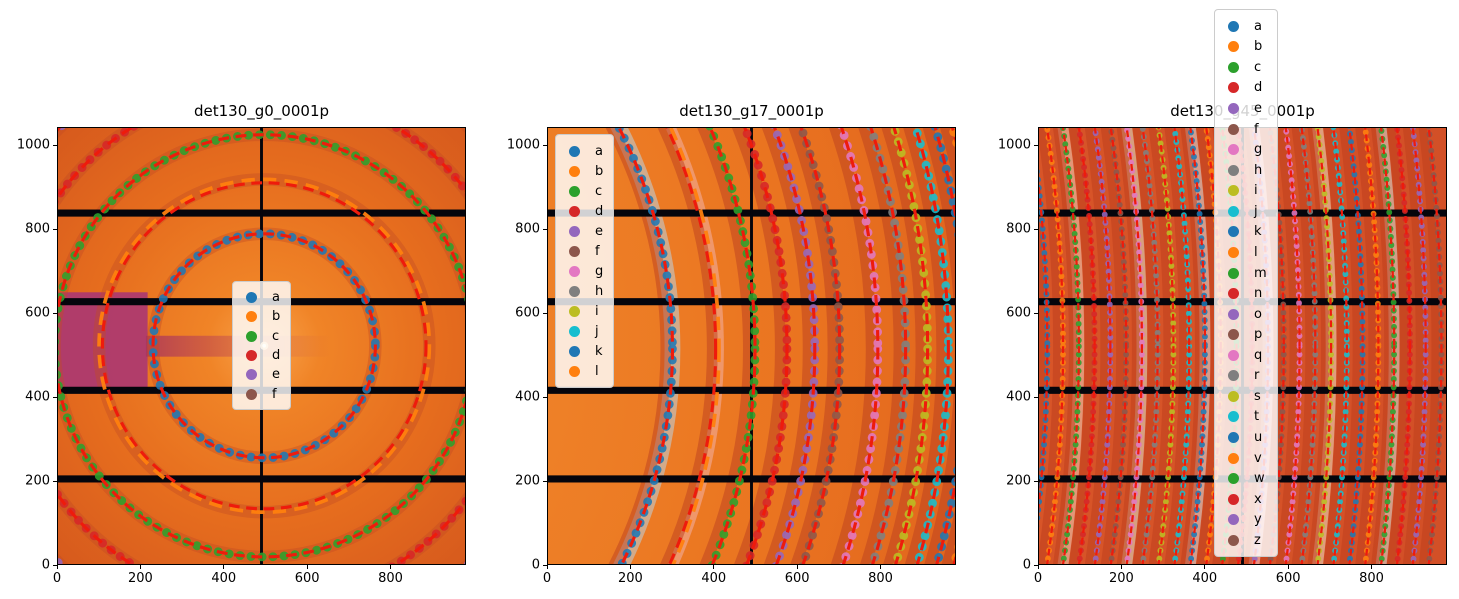  What do you see at coordinates (1246, 458) in the screenshot?
I see `legend-item: v` at bounding box center [1246, 458].